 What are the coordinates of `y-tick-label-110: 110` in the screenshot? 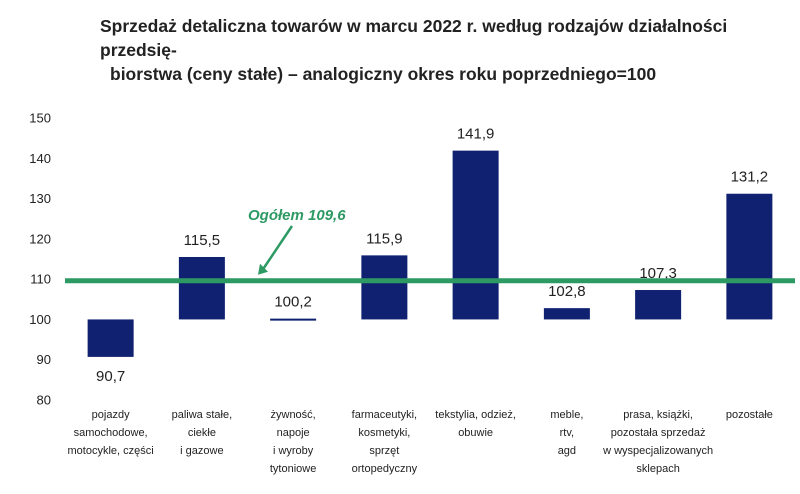 It's located at (40, 279).